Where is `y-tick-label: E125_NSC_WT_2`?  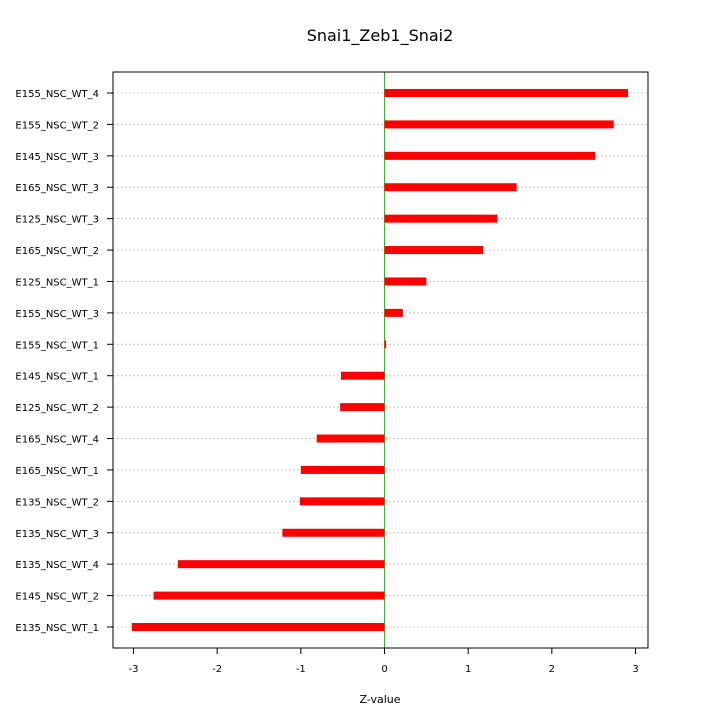
y-tick-label: E125_NSC_WT_2 is located at coordinates (57, 408).